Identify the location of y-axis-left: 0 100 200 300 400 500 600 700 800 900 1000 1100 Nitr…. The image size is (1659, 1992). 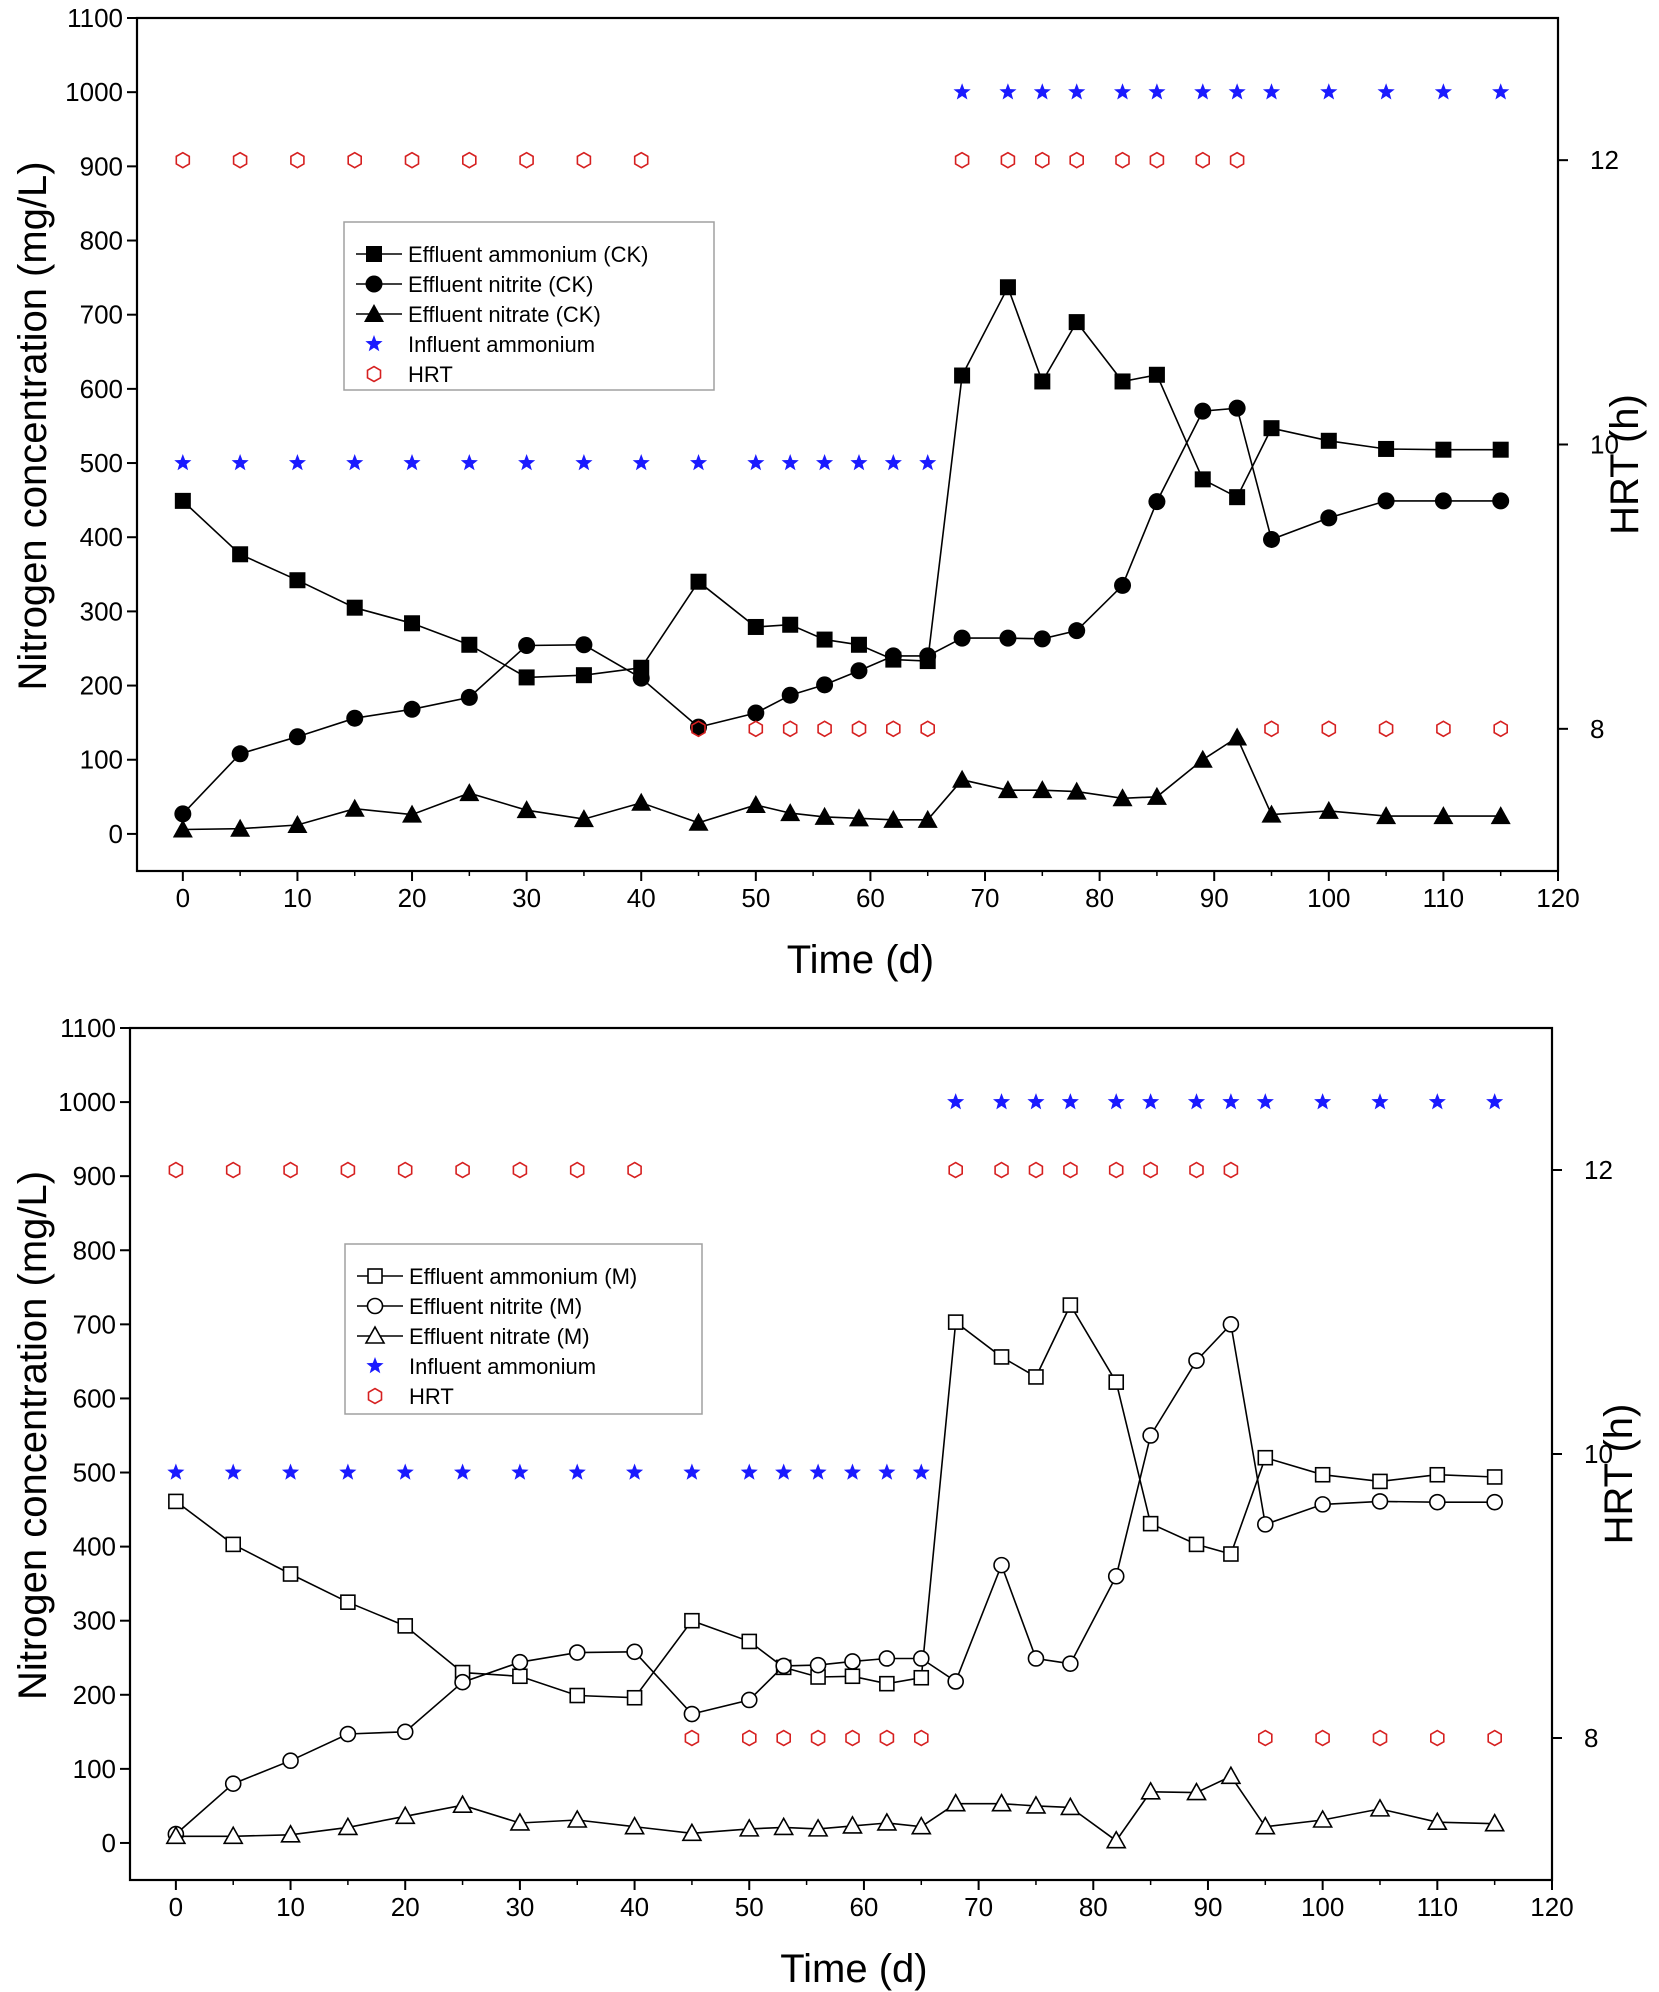
(74, 426).